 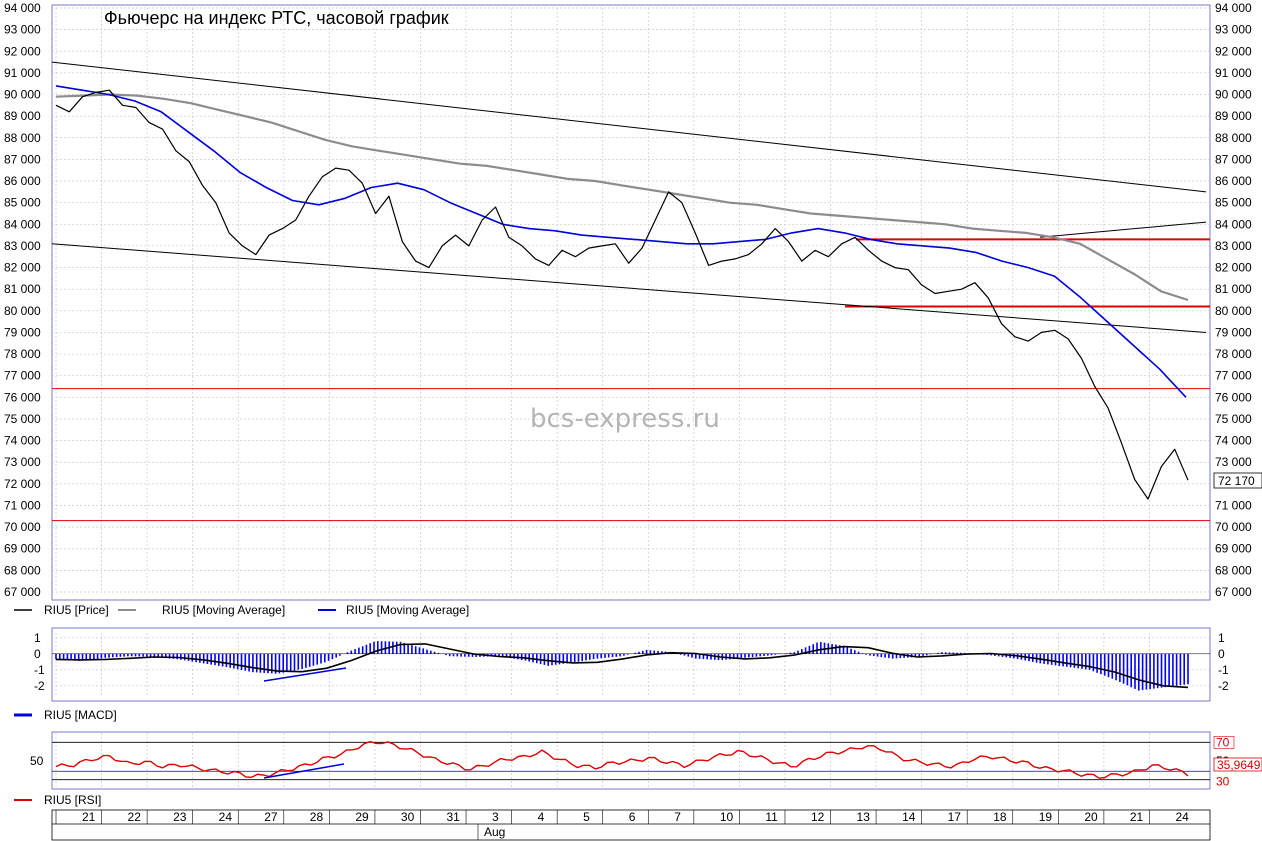 I want to click on date-label: 3, so click(x=495, y=817).